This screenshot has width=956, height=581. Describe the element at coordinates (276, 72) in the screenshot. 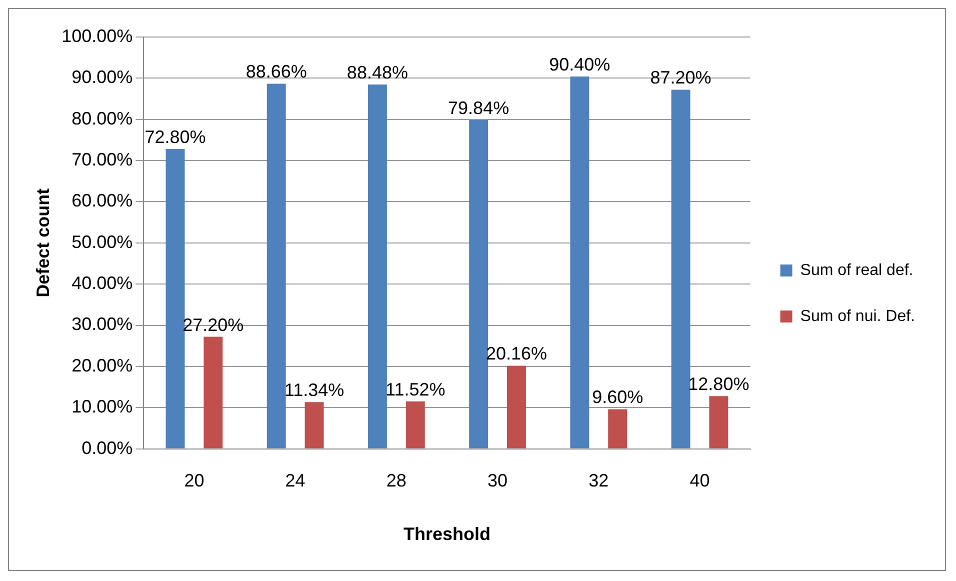

I see `data-label: 88.66%` at that location.